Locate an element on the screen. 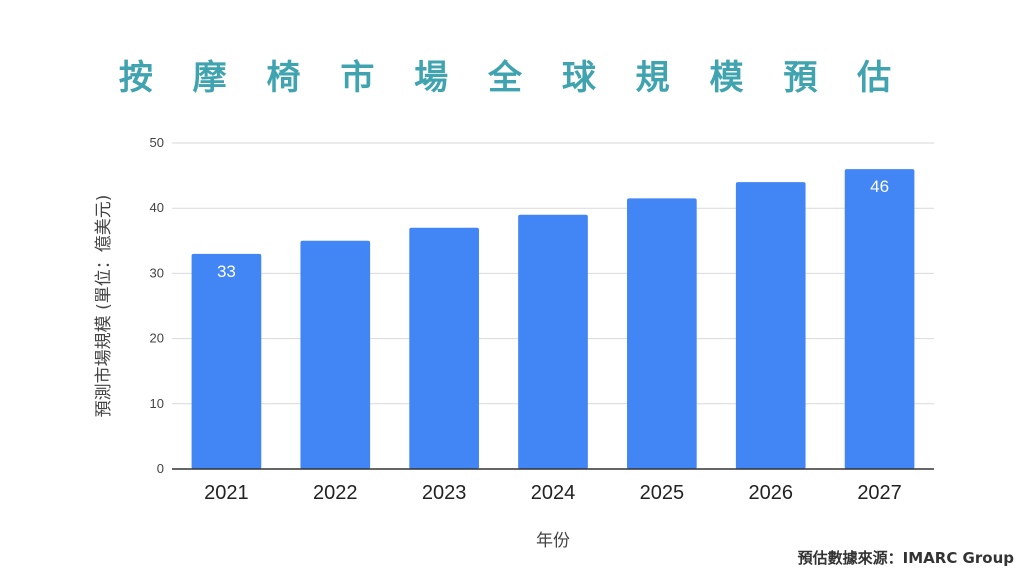  x-tick-label: 2023 is located at coordinates (444, 493).